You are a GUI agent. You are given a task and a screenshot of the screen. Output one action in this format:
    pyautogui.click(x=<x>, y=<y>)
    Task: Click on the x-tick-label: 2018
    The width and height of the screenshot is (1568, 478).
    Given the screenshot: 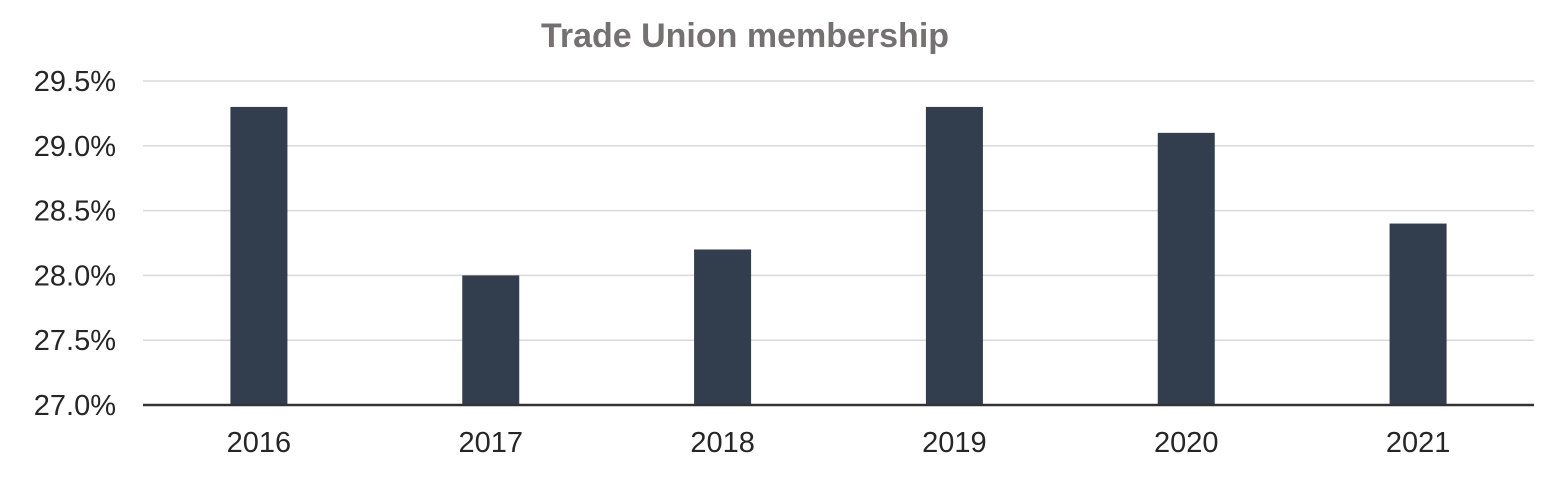 What is the action you would take?
    pyautogui.click(x=722, y=443)
    